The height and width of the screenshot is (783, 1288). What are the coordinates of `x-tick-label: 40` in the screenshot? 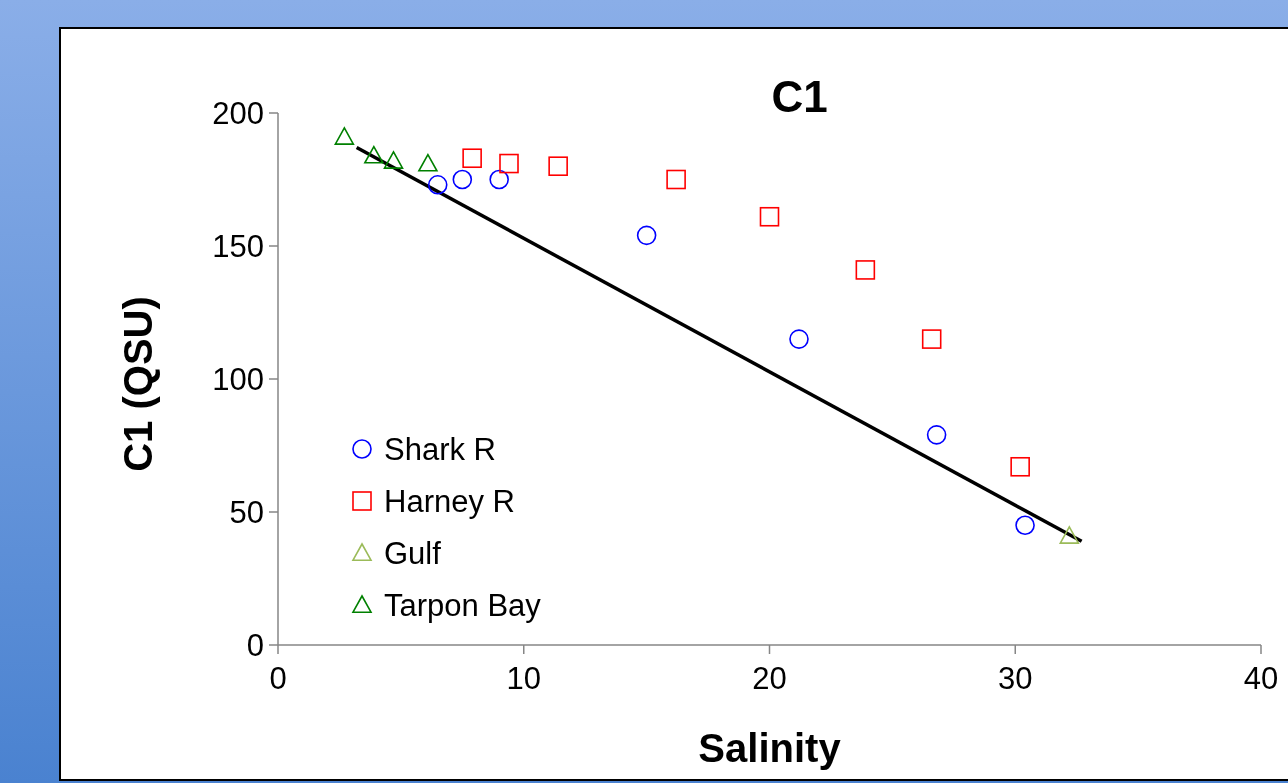 It's located at (1261, 678).